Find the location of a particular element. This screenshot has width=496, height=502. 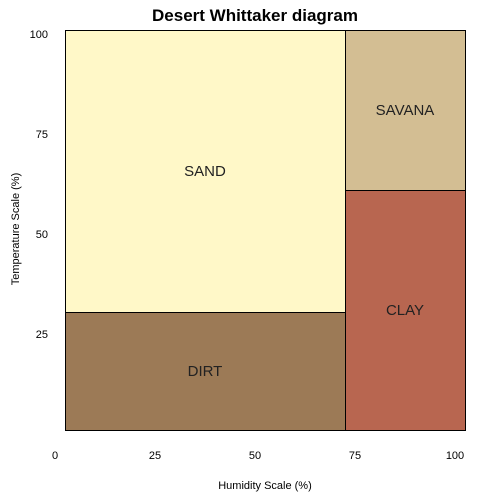

region-savana: SAVANA is located at coordinates (405, 110).